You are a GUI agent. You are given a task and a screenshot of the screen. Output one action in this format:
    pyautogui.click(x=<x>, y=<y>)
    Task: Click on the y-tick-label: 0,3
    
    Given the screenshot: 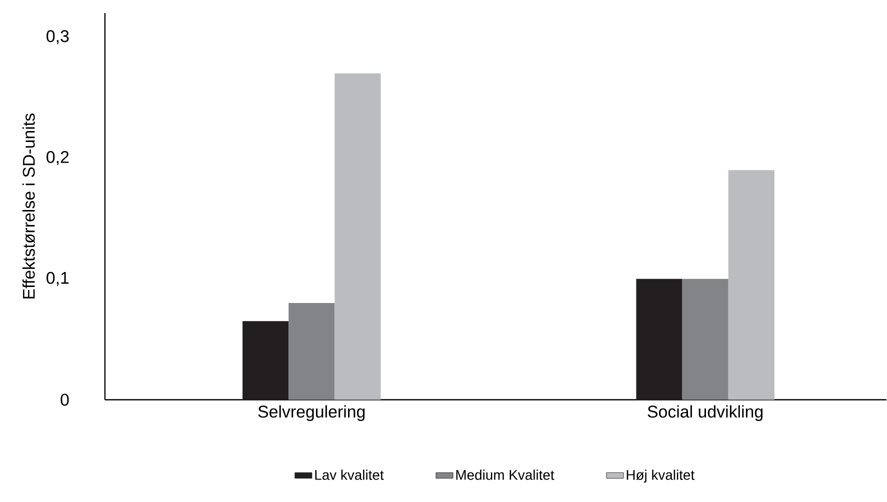 What is the action you would take?
    pyautogui.click(x=57, y=37)
    